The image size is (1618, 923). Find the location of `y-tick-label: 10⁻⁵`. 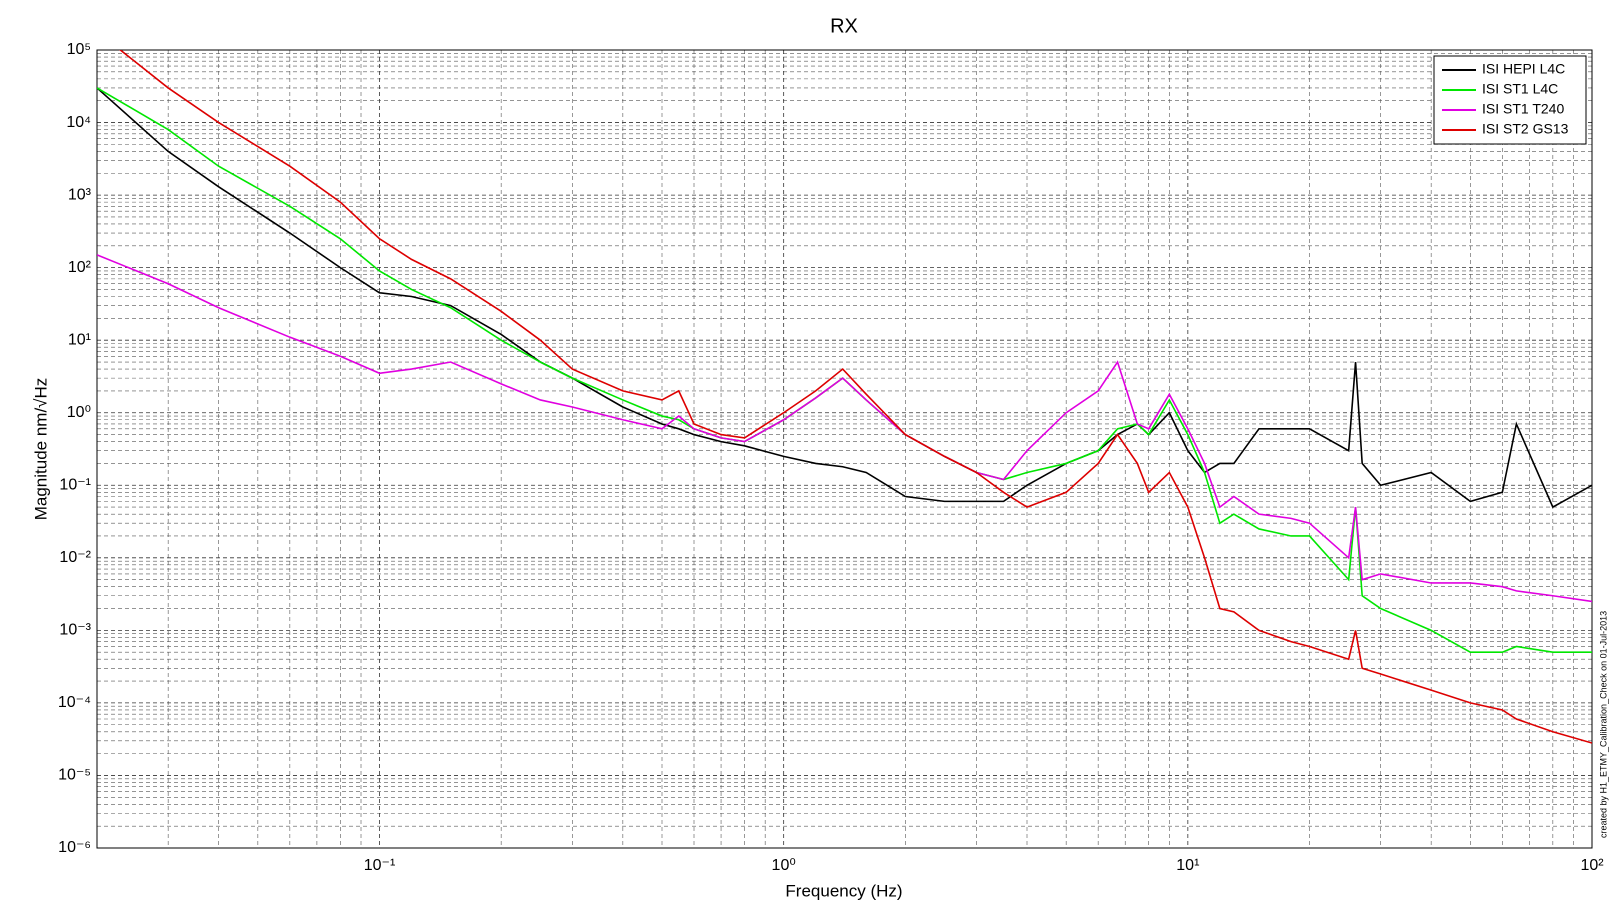

y-tick-label: 10⁻⁵ is located at coordinates (74, 775).